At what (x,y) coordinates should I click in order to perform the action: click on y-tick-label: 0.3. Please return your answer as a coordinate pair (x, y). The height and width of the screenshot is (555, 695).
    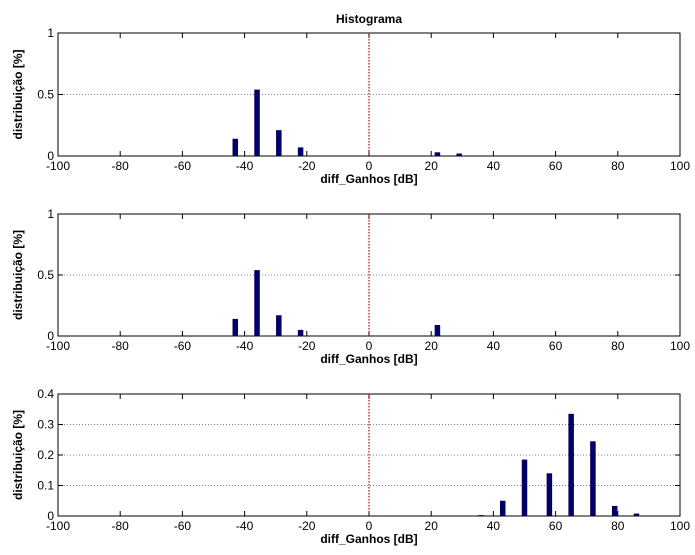
    Looking at the image, I should click on (45, 425).